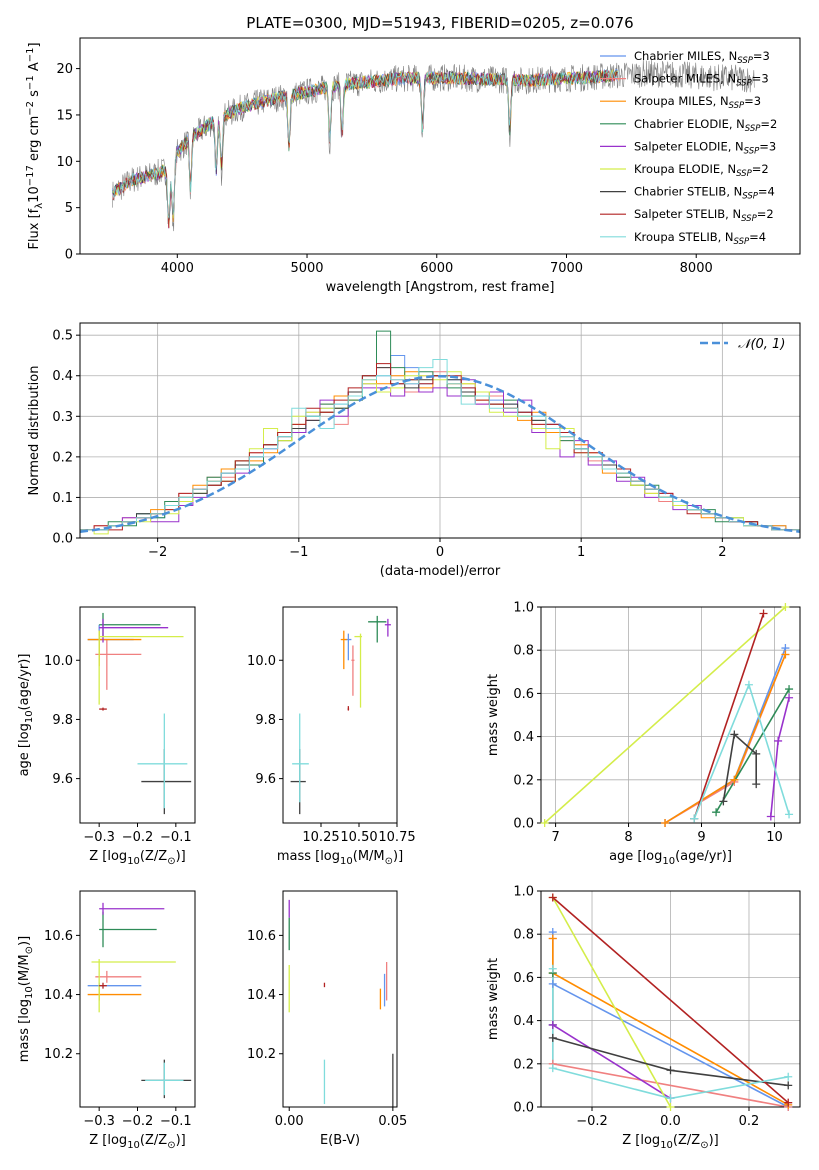 The height and width of the screenshot is (1170, 819). I want to click on legend-text: Kroupa MILES, N, so click(681, 101).